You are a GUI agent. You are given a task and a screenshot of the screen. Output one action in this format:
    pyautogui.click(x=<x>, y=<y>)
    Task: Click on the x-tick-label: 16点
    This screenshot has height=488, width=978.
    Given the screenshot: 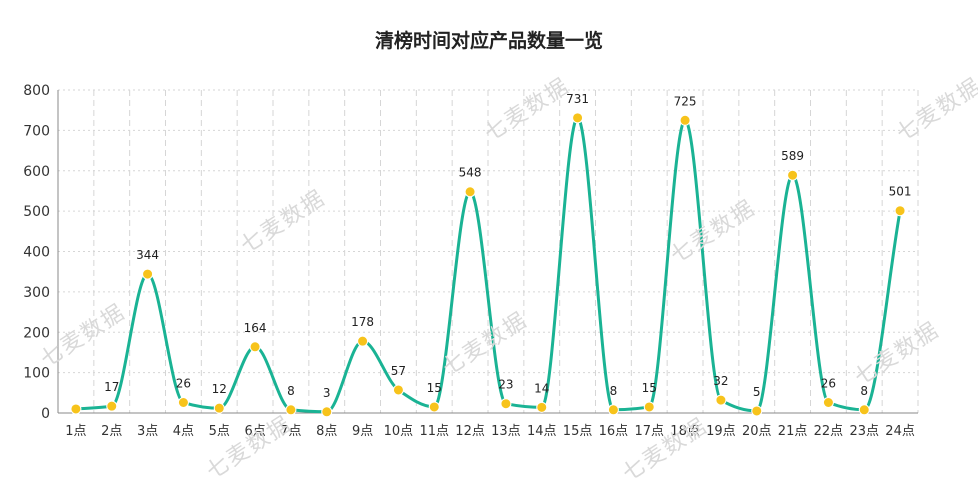 What is the action you would take?
    pyautogui.click(x=614, y=431)
    